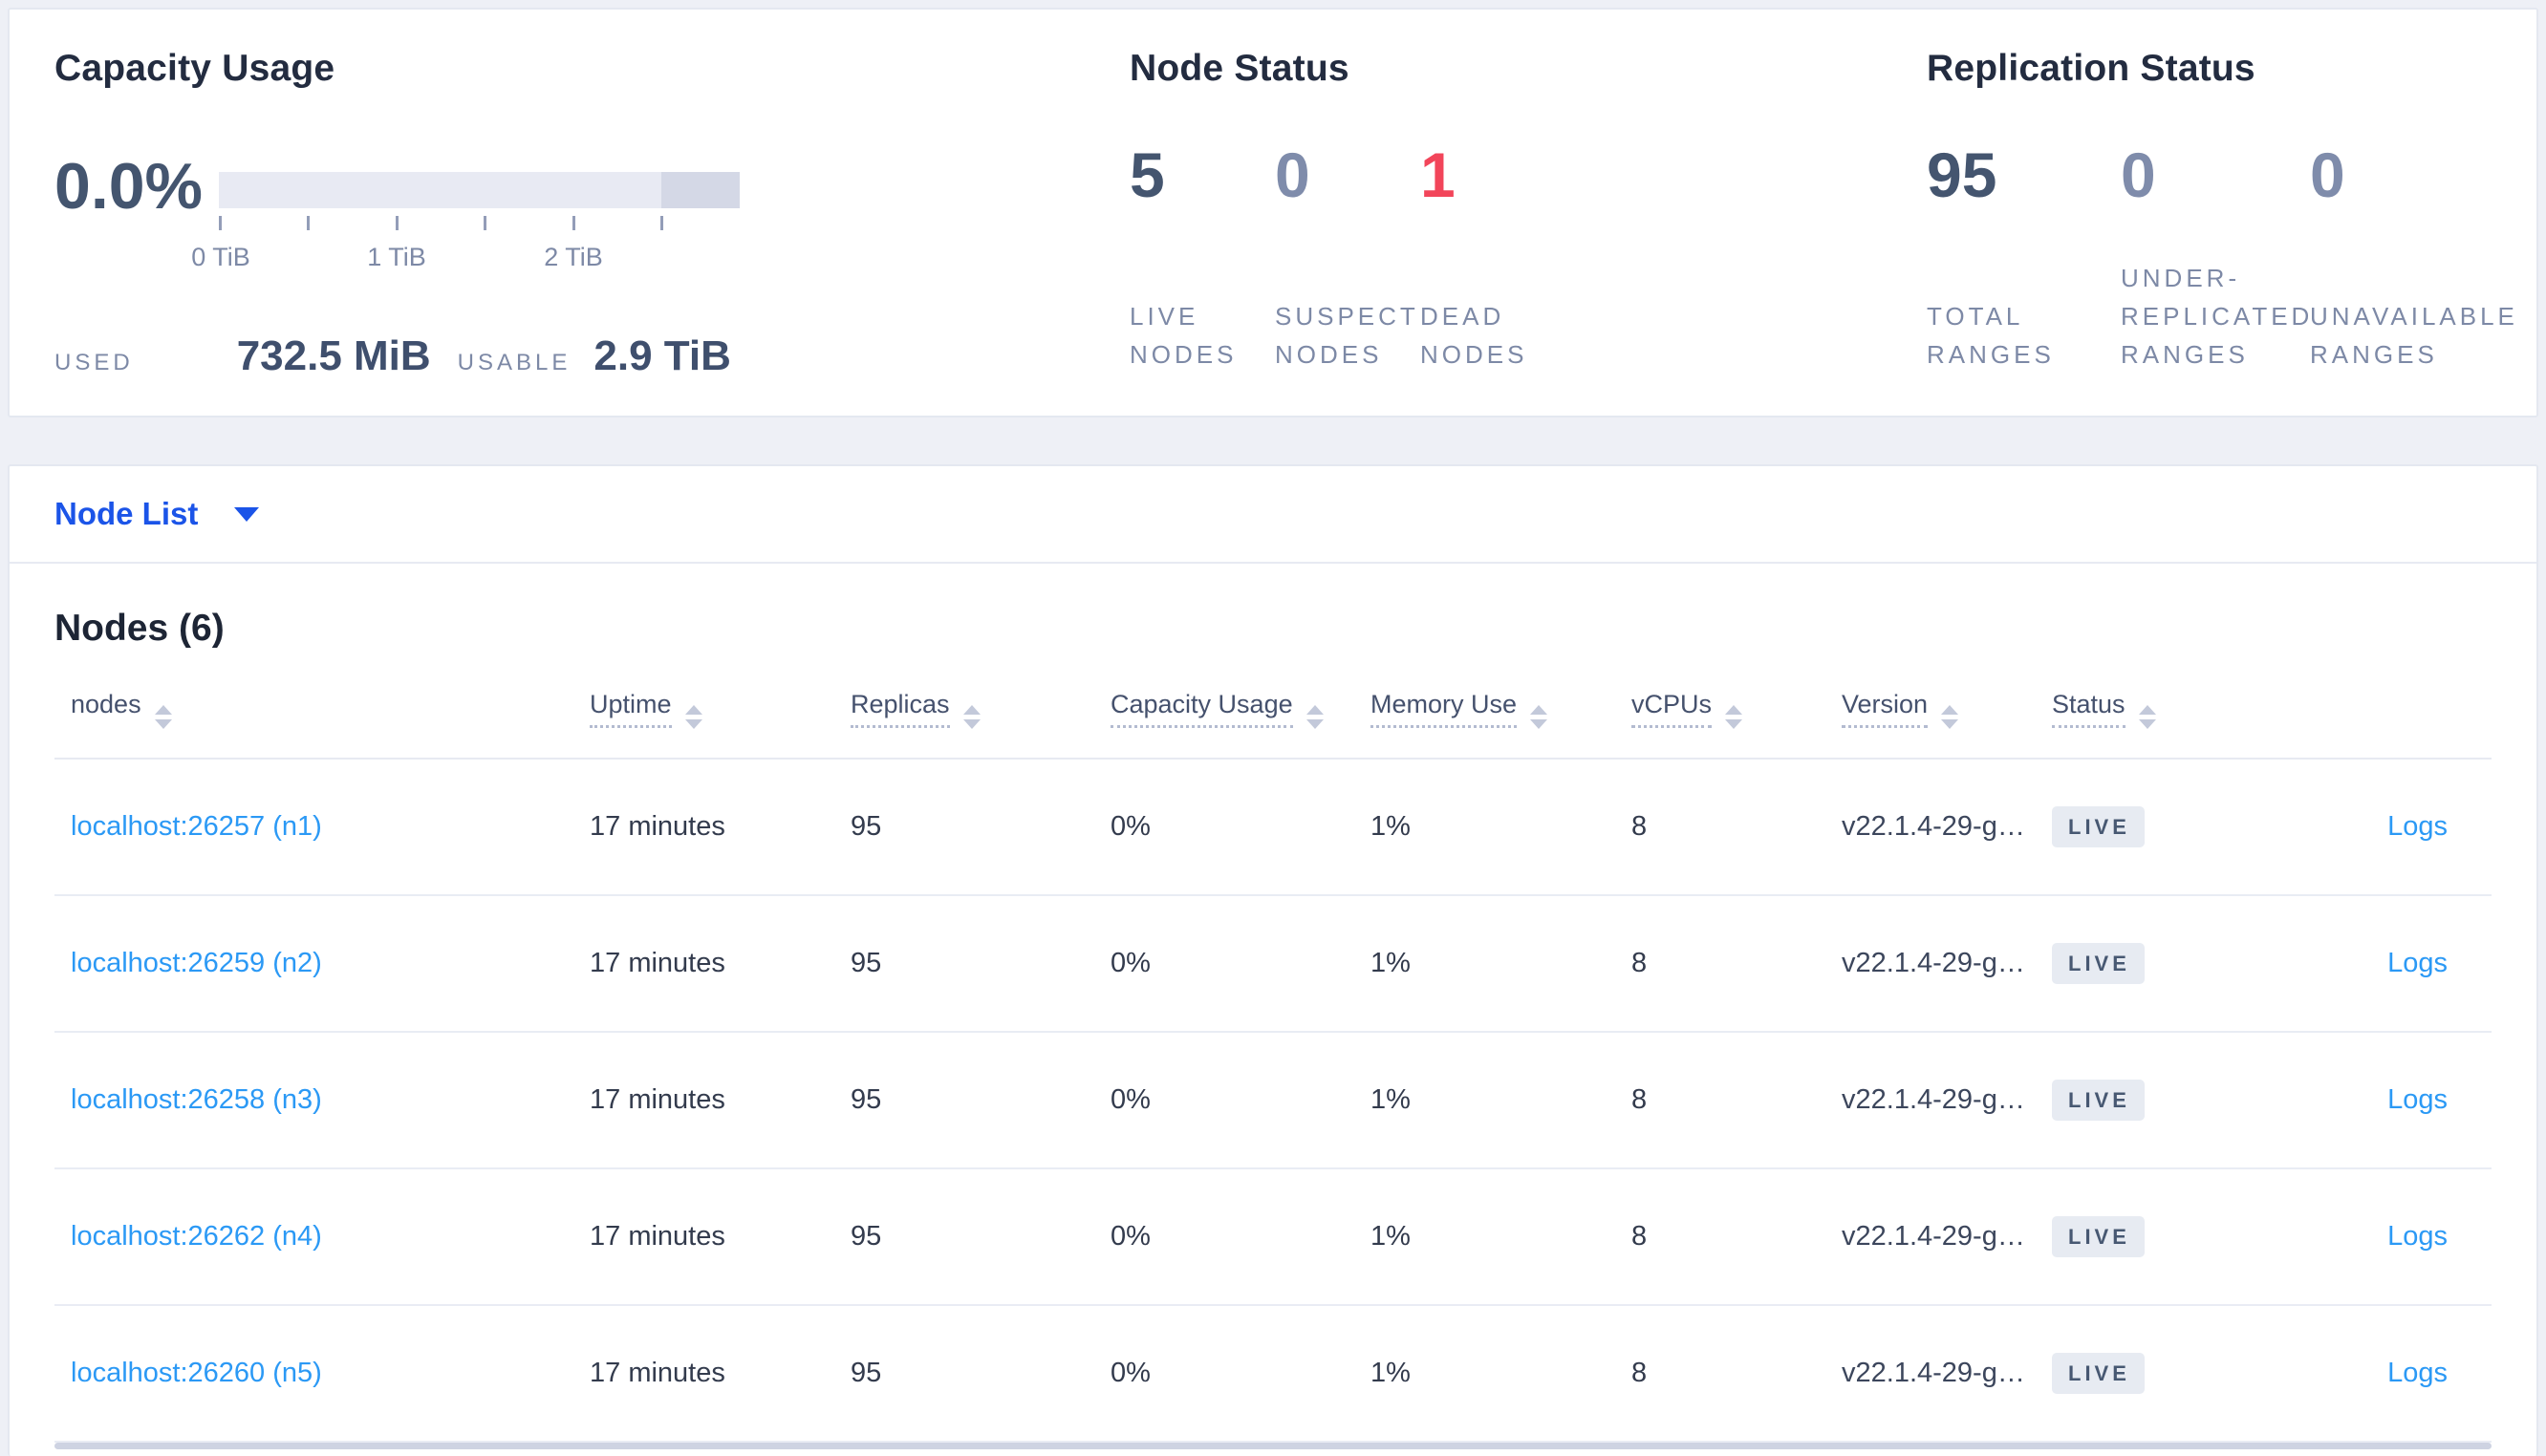 This screenshot has height=1456, width=2546. What do you see at coordinates (1347, 336) in the screenshot?
I see `suspect-nodes-label: SUSPECT NODES` at bounding box center [1347, 336].